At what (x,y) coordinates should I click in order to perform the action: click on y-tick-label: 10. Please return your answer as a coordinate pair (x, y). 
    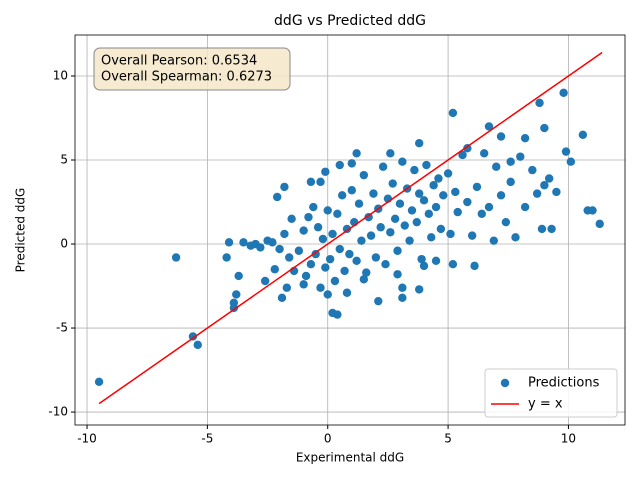
    Looking at the image, I should click on (60, 75).